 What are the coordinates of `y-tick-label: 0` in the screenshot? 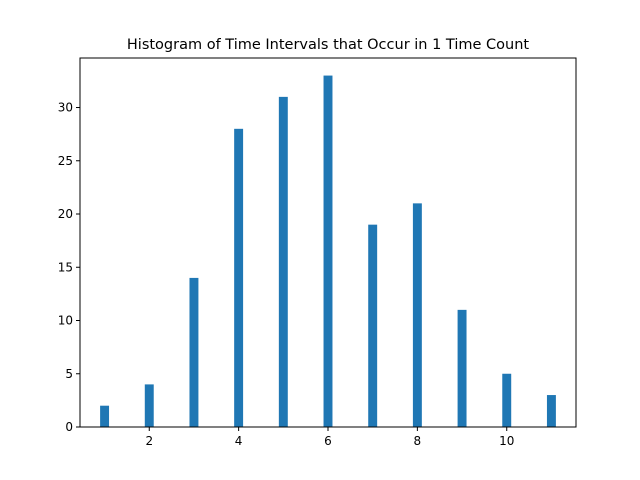 It's located at (69, 427).